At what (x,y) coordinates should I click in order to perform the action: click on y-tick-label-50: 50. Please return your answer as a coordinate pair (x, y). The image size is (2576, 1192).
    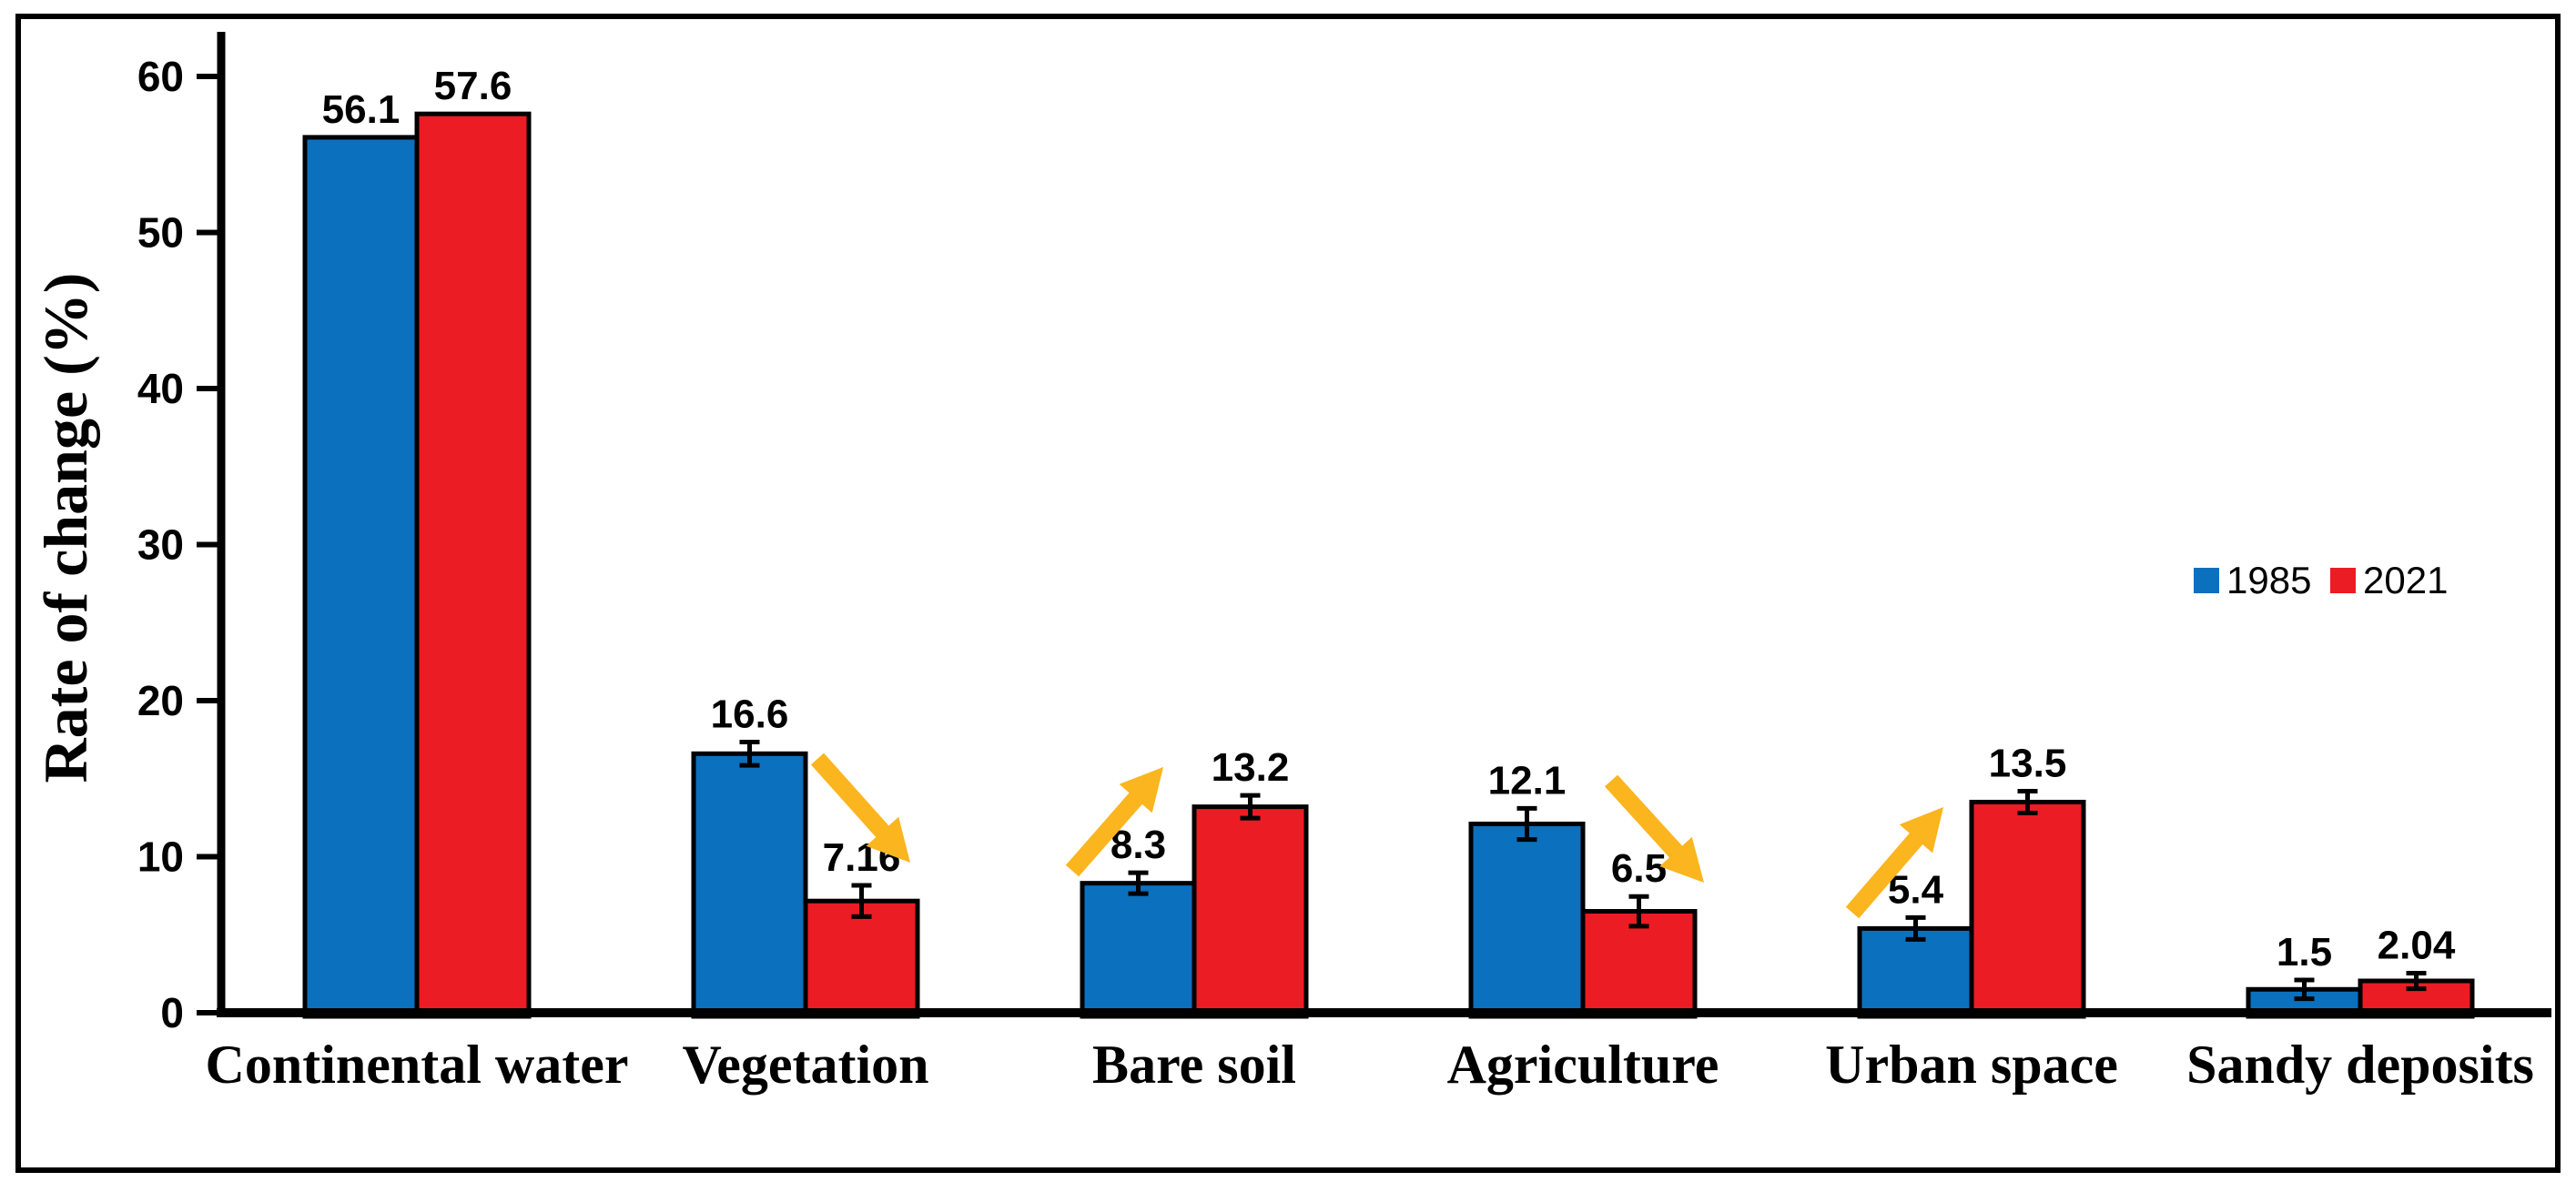
    Looking at the image, I should click on (160, 233).